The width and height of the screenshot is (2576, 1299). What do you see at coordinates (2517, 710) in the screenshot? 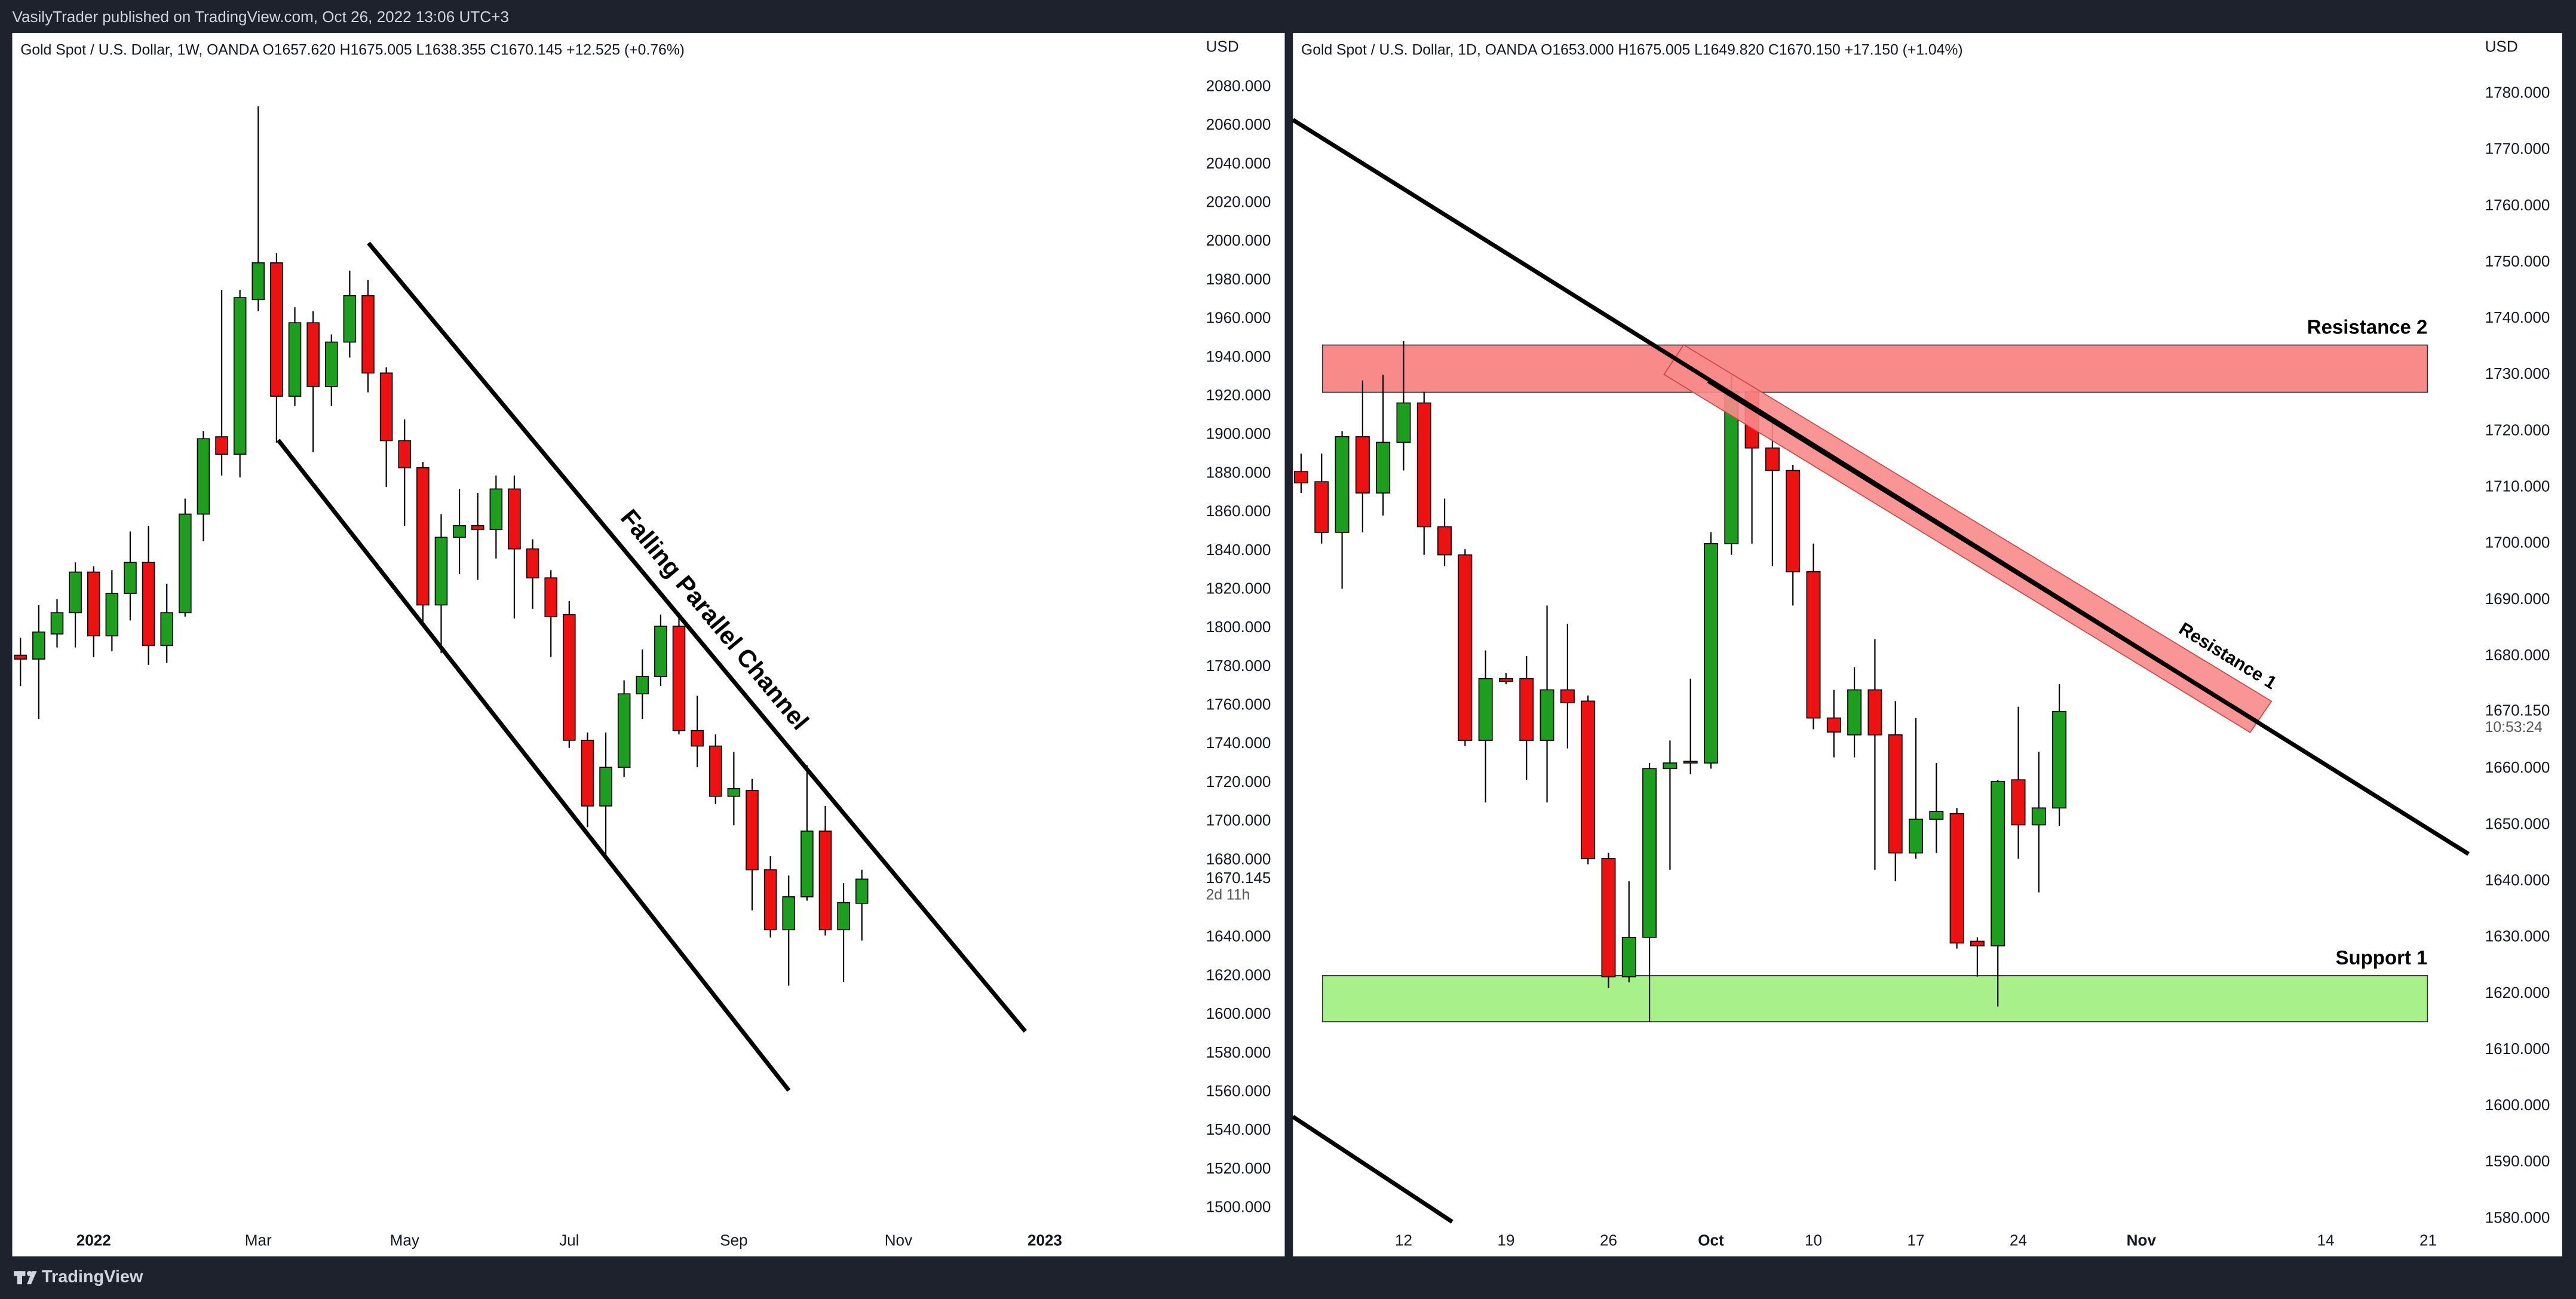
I see `last-price-label: 1670.150` at bounding box center [2517, 710].